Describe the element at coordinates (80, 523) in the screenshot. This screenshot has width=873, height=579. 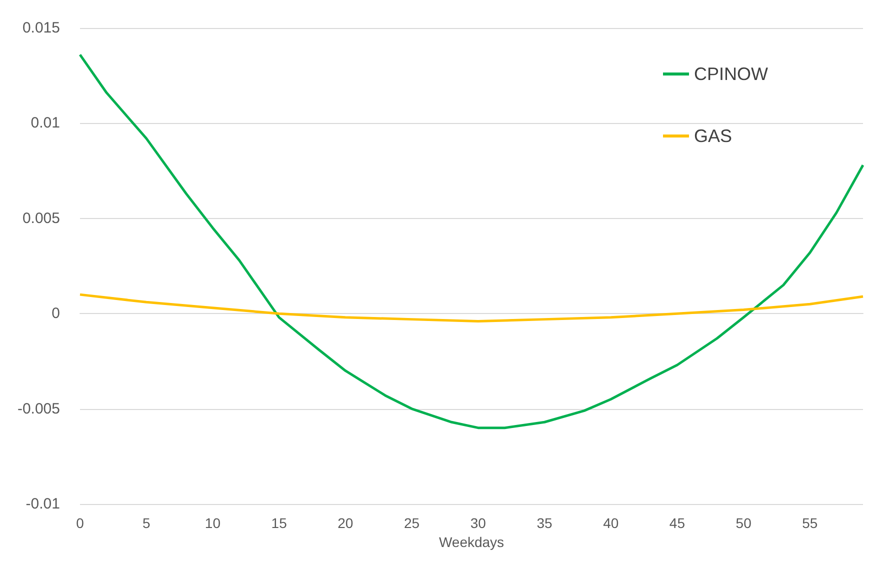
I see `x-tick-label: 0` at that location.